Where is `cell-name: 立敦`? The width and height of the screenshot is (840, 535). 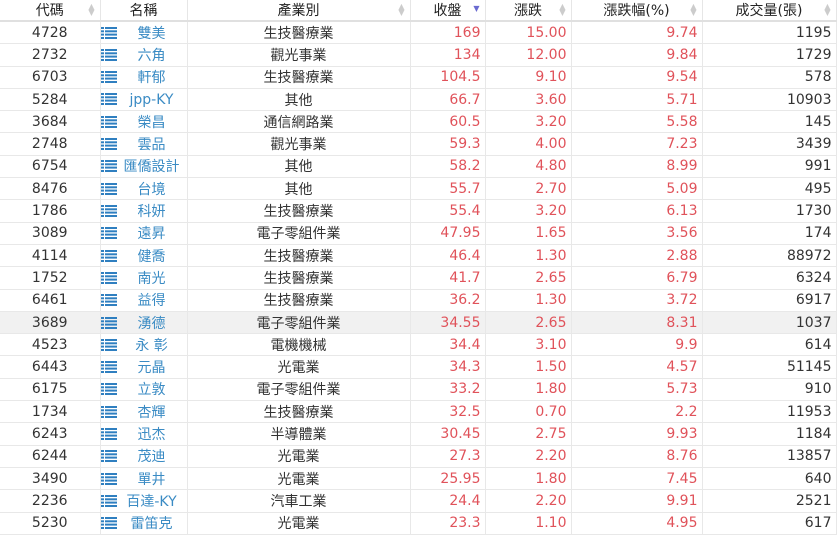 cell-name: 立敦 is located at coordinates (144, 390).